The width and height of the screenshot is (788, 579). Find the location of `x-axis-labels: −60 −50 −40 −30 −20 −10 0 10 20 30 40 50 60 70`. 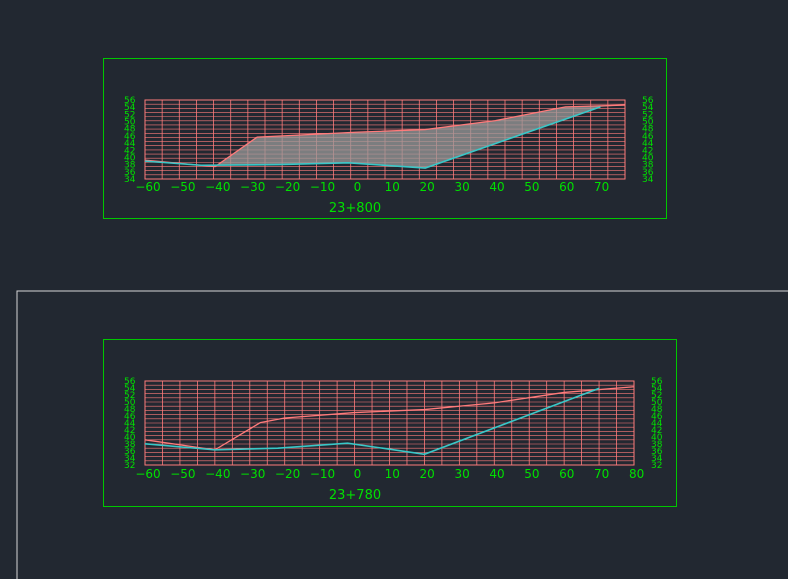

x-axis-labels: −60 −50 −40 −30 −20 −10 0 10 20 30 40 50 60 70 is located at coordinates (372, 187).